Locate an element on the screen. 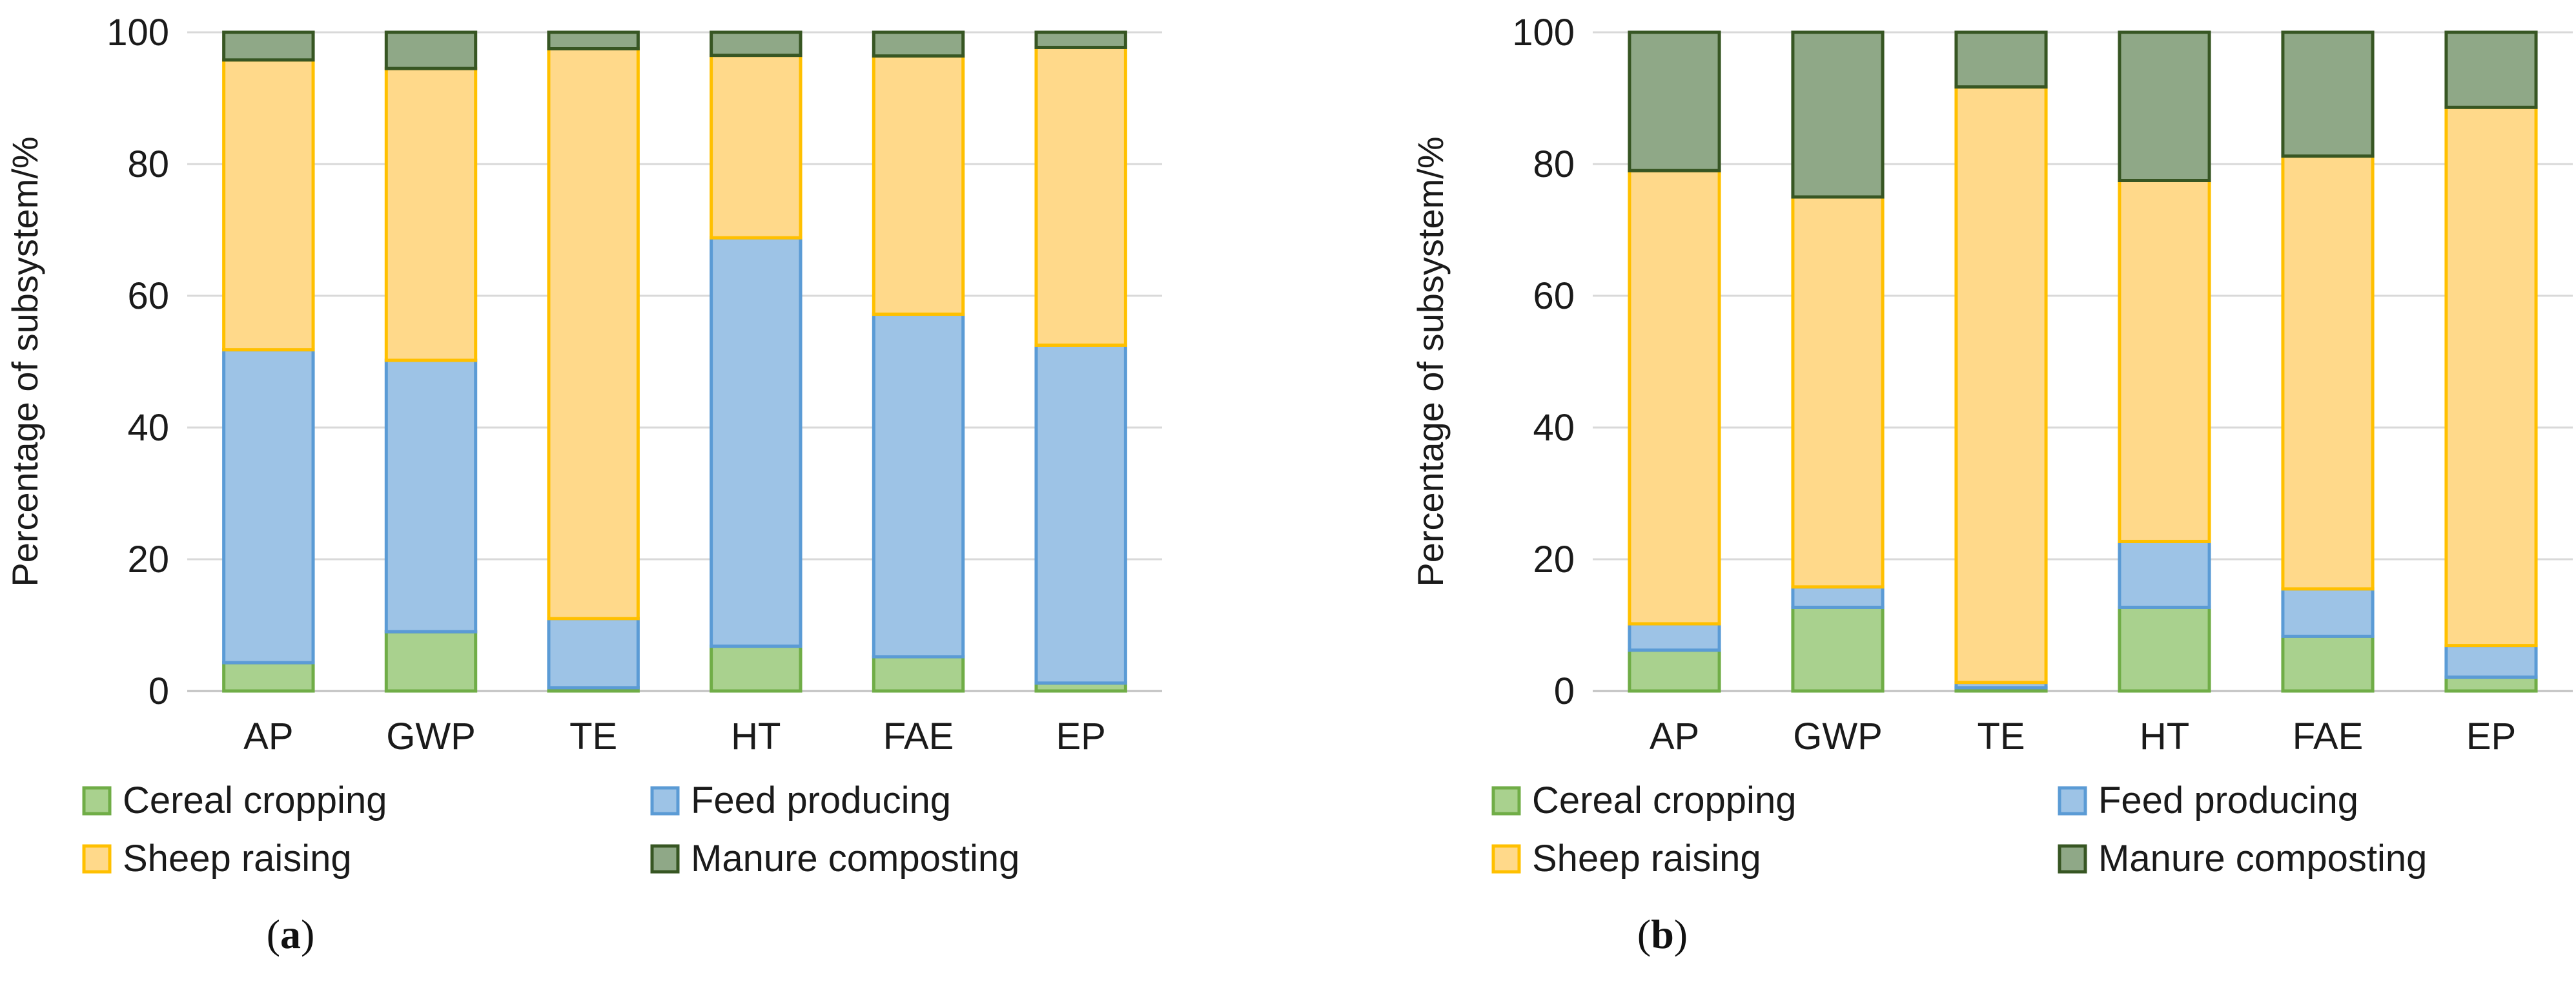  bar-ep-cereal-cropping is located at coordinates (2491, 684).